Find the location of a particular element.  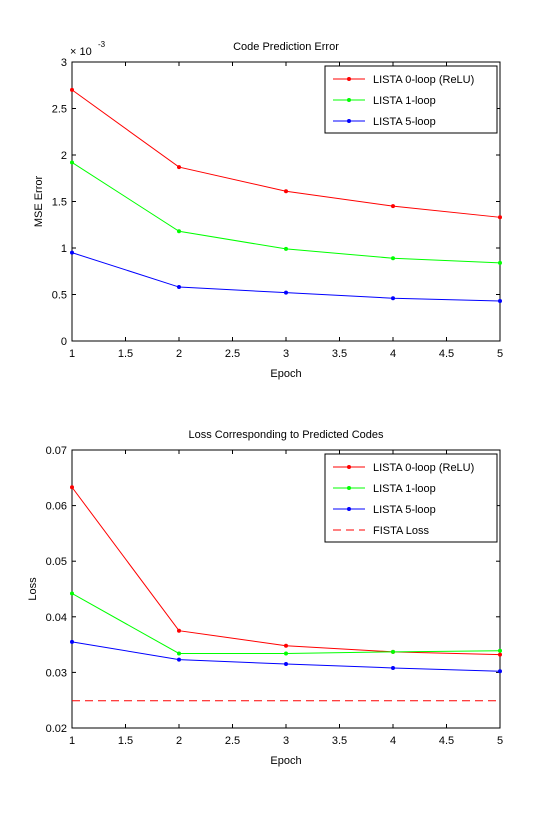

chart-title: Code Prediction Error is located at coordinates (286, 47).